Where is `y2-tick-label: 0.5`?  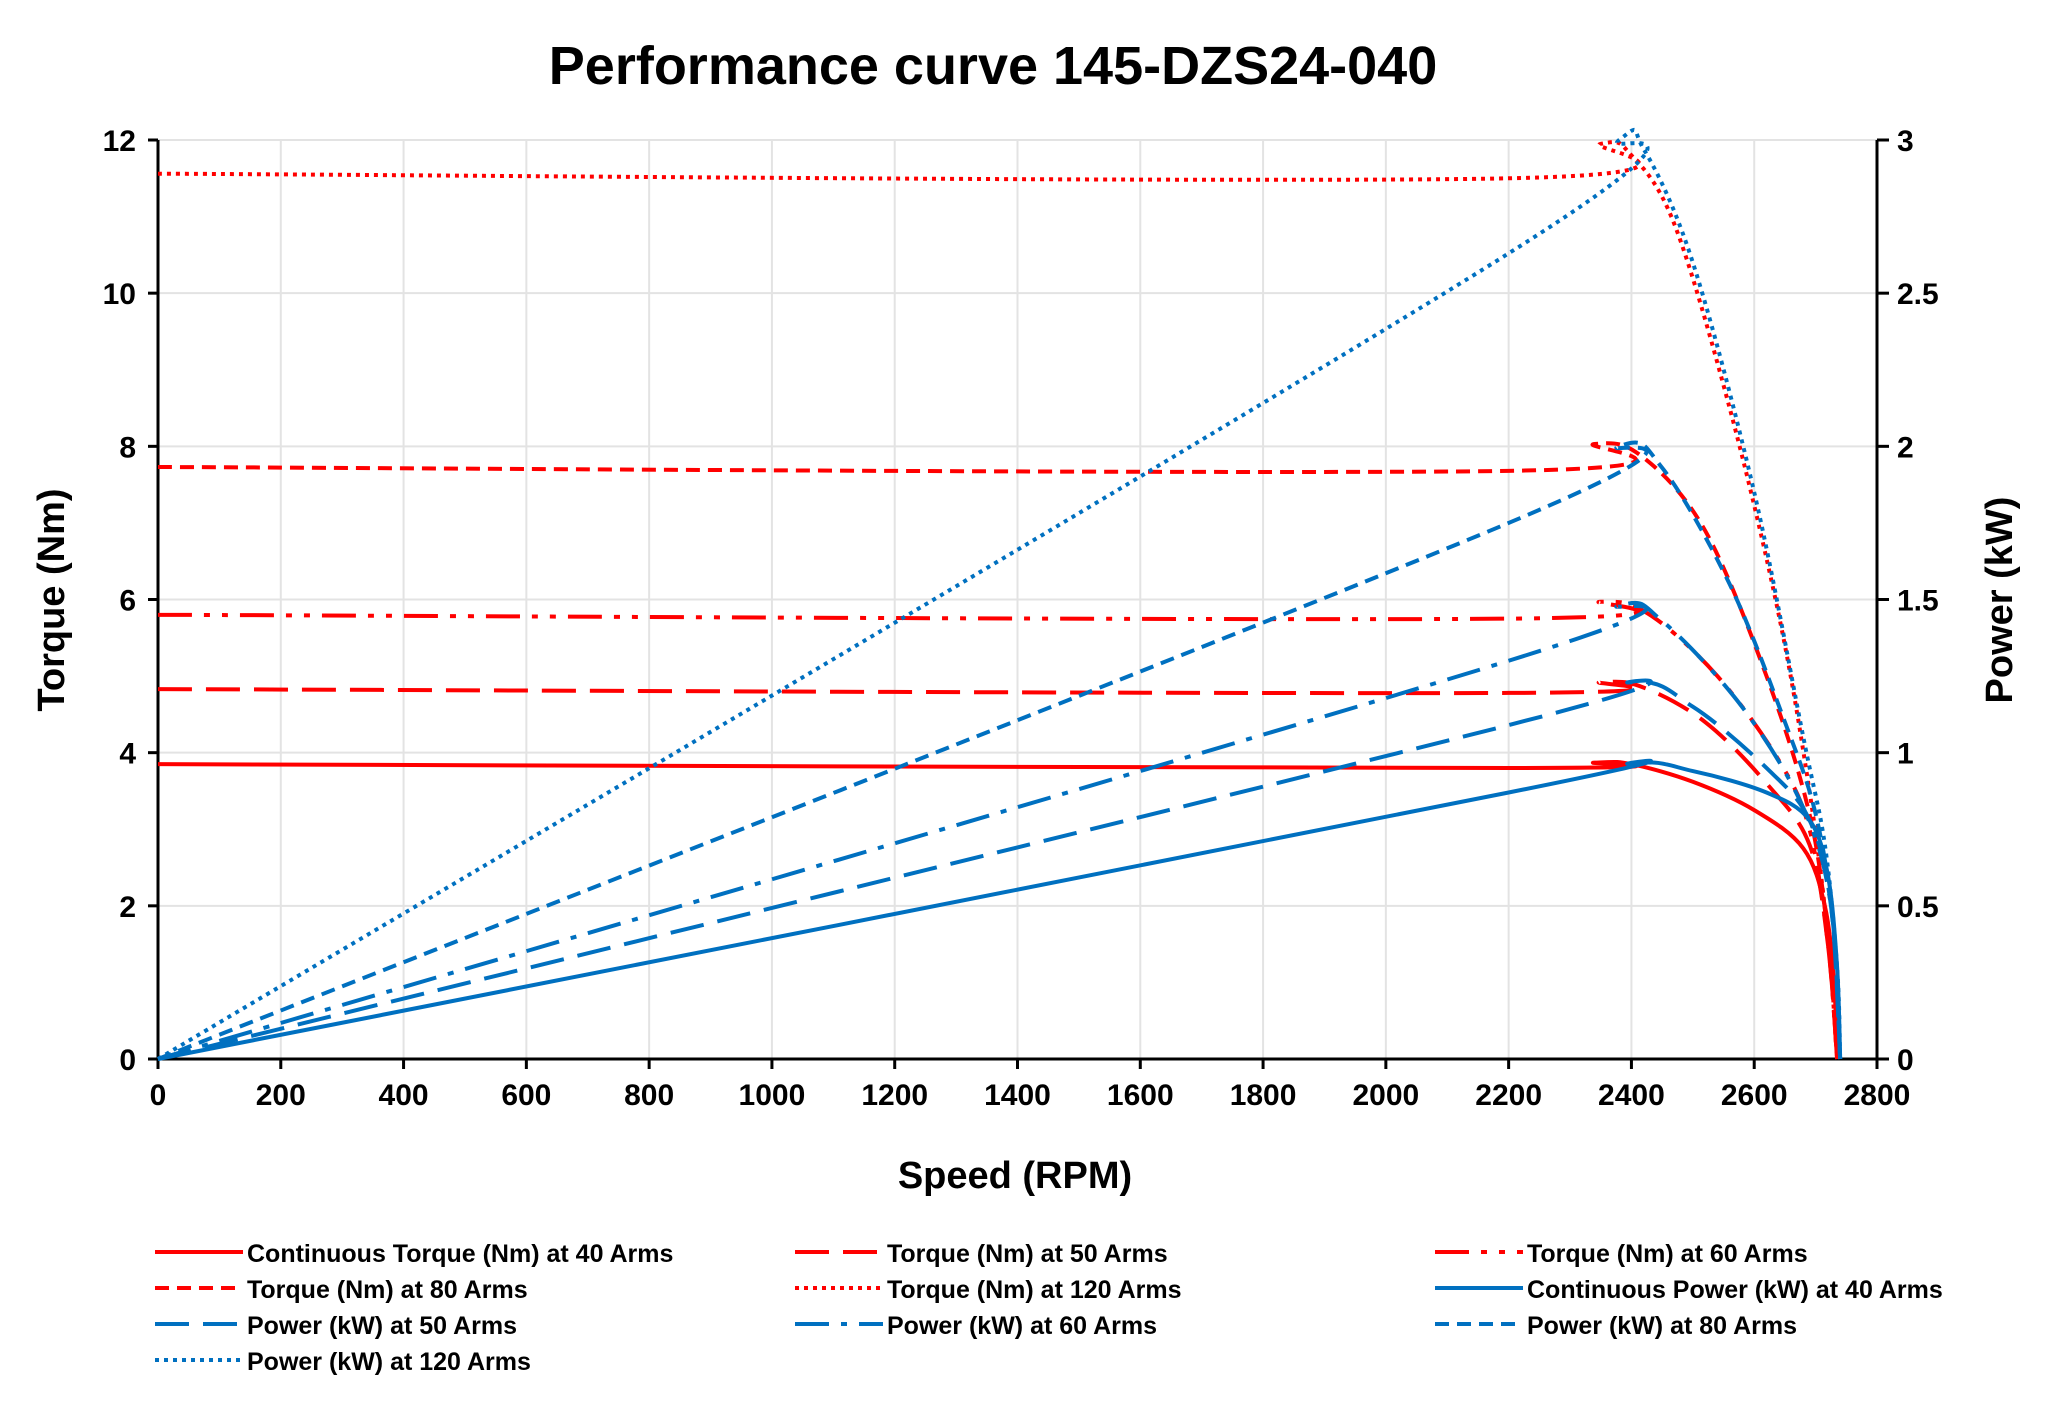
y2-tick-label: 0.5 is located at coordinates (1918, 907).